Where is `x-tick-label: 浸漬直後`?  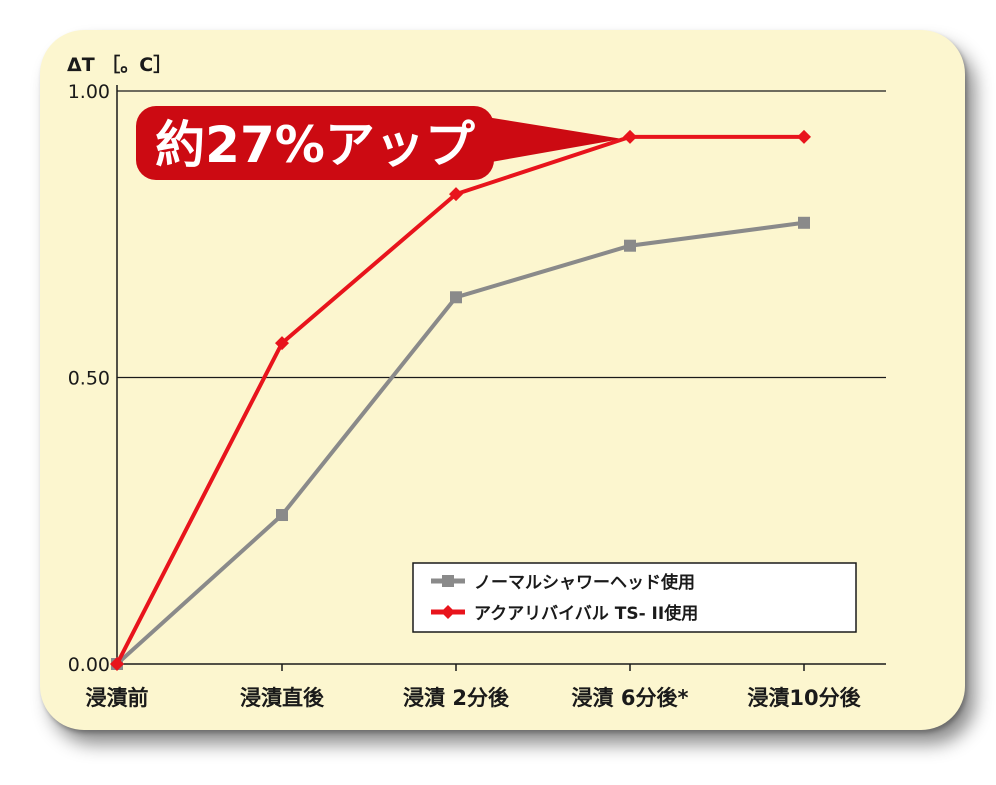 x-tick-label: 浸漬直後 is located at coordinates (282, 698).